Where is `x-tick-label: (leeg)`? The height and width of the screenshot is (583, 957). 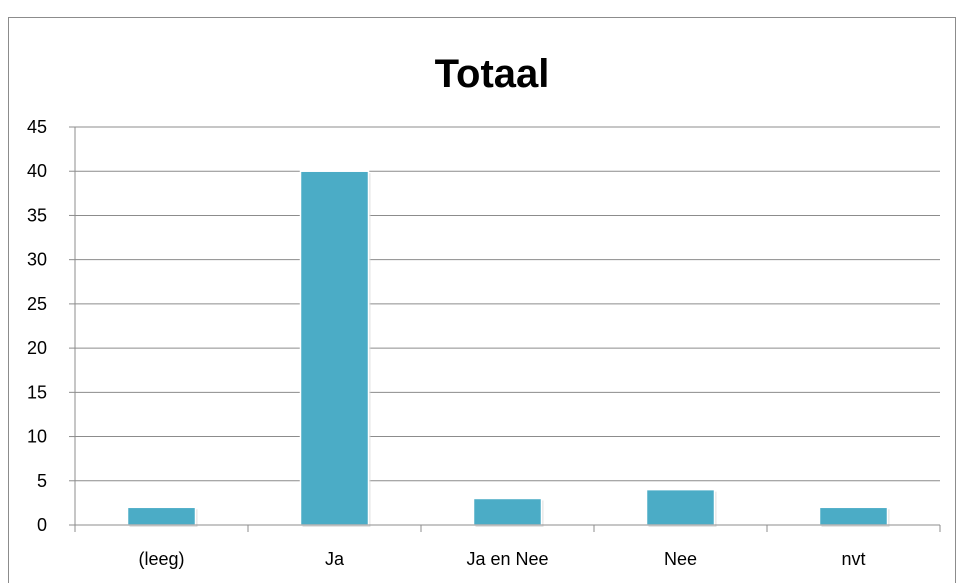 x-tick-label: (leeg) is located at coordinates (161, 559).